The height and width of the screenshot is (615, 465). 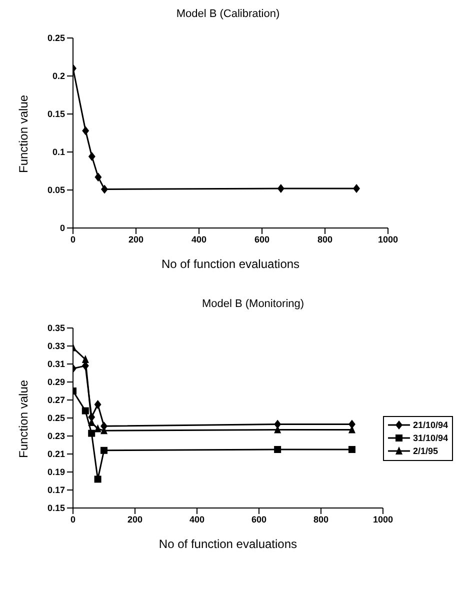 I want to click on y-tick-label: 0.33, so click(x=56, y=346).